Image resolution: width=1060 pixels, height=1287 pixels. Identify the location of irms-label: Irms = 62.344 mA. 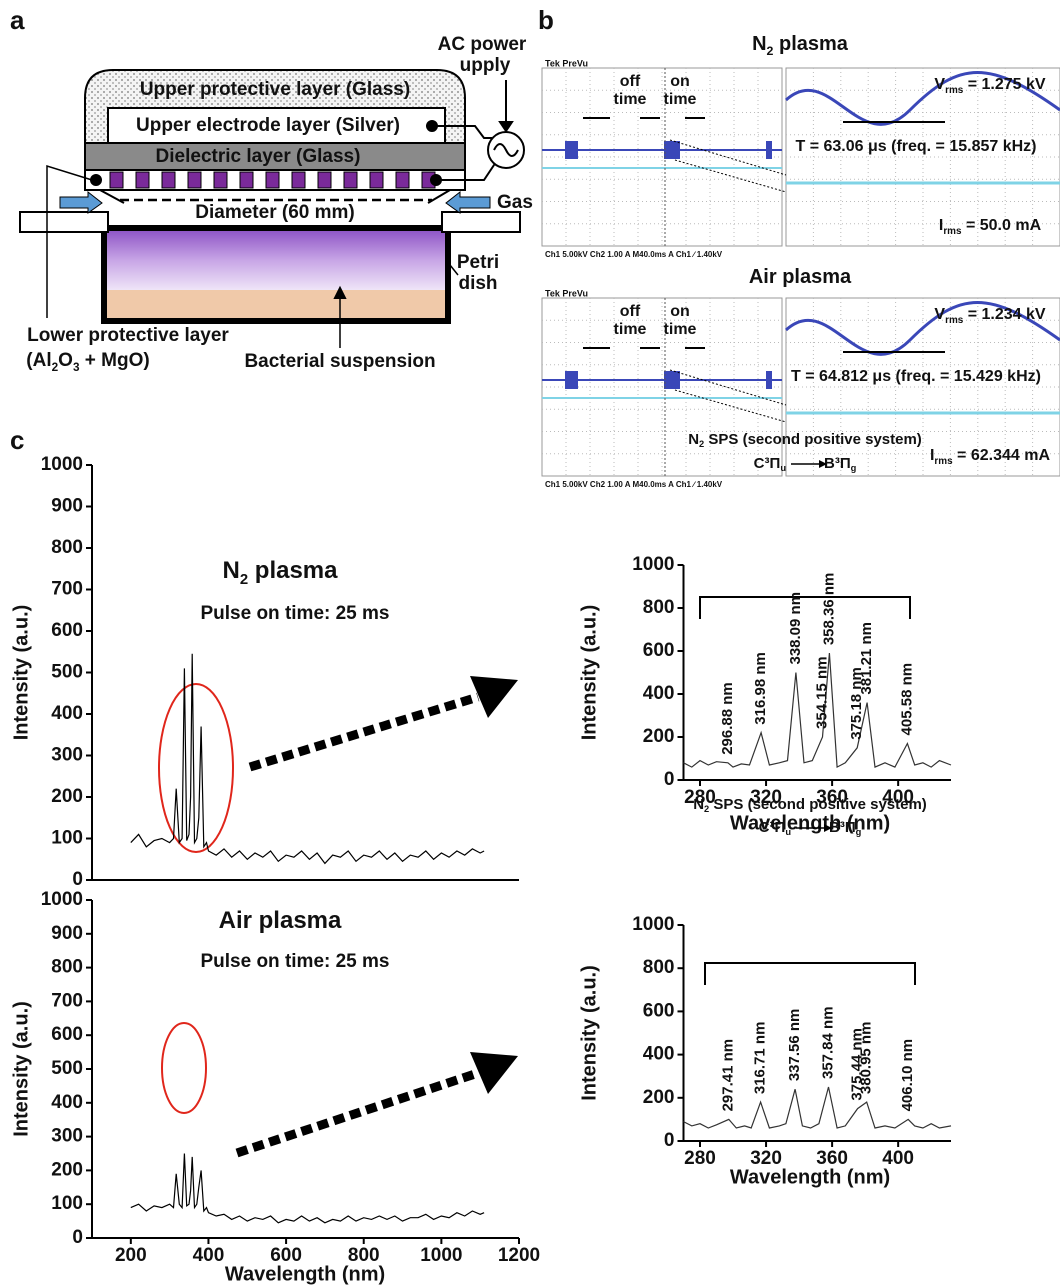
(990, 457).